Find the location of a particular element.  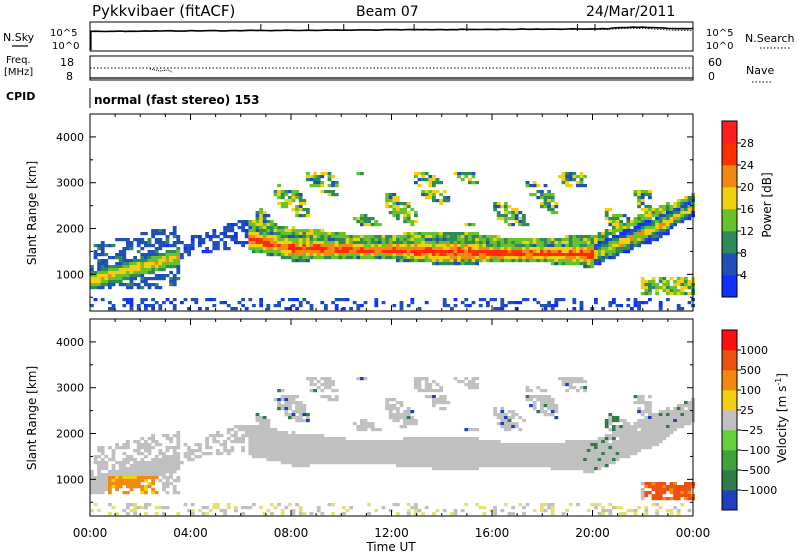

freq-tick-bottom: 8 is located at coordinates (69, 76).